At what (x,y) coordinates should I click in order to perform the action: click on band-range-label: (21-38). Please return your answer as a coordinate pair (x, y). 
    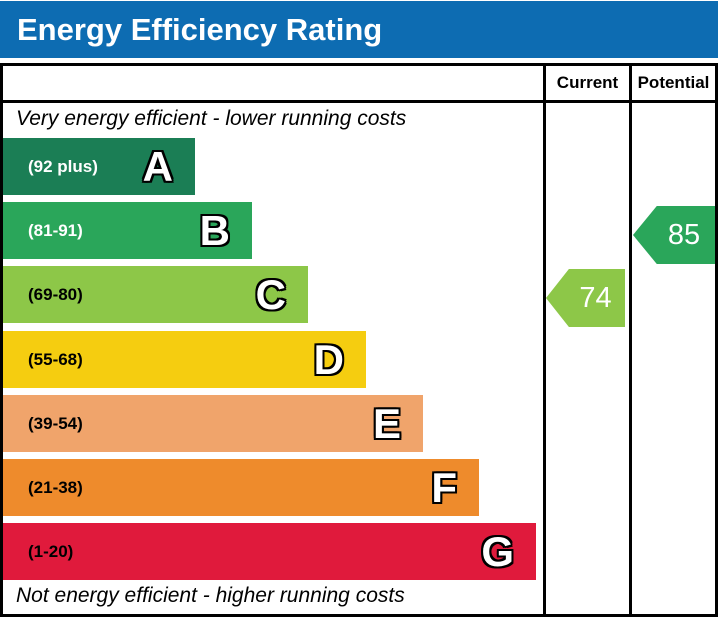
    Looking at the image, I should click on (55, 487).